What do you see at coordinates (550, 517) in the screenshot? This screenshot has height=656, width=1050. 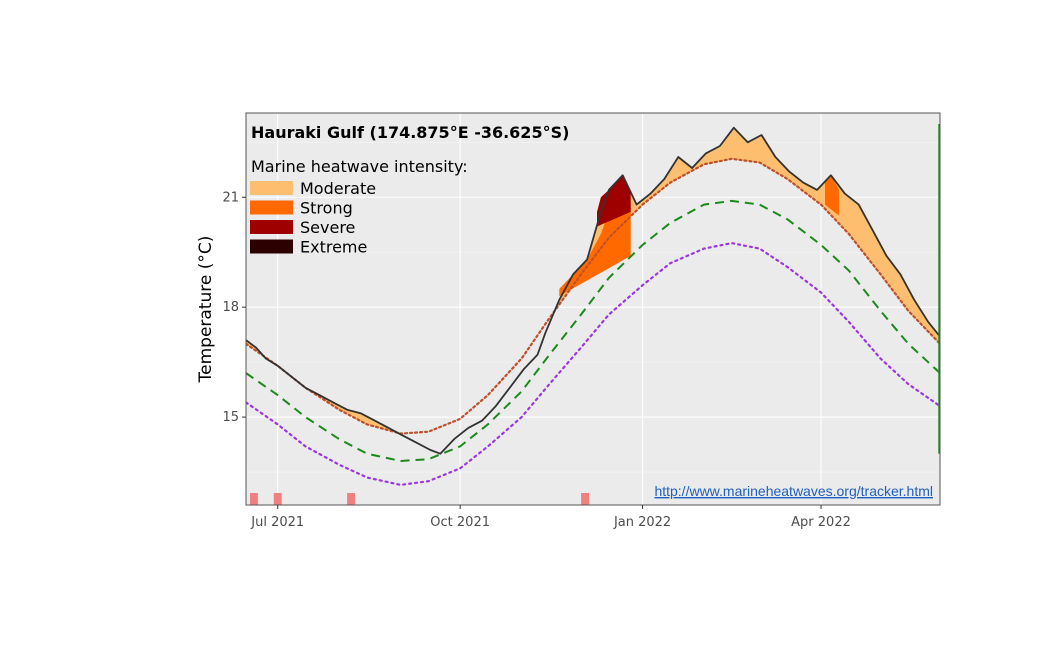 I see `x-axis: Jul 2021 Oct 2021 Jan 2022 Apr 2022` at bounding box center [550, 517].